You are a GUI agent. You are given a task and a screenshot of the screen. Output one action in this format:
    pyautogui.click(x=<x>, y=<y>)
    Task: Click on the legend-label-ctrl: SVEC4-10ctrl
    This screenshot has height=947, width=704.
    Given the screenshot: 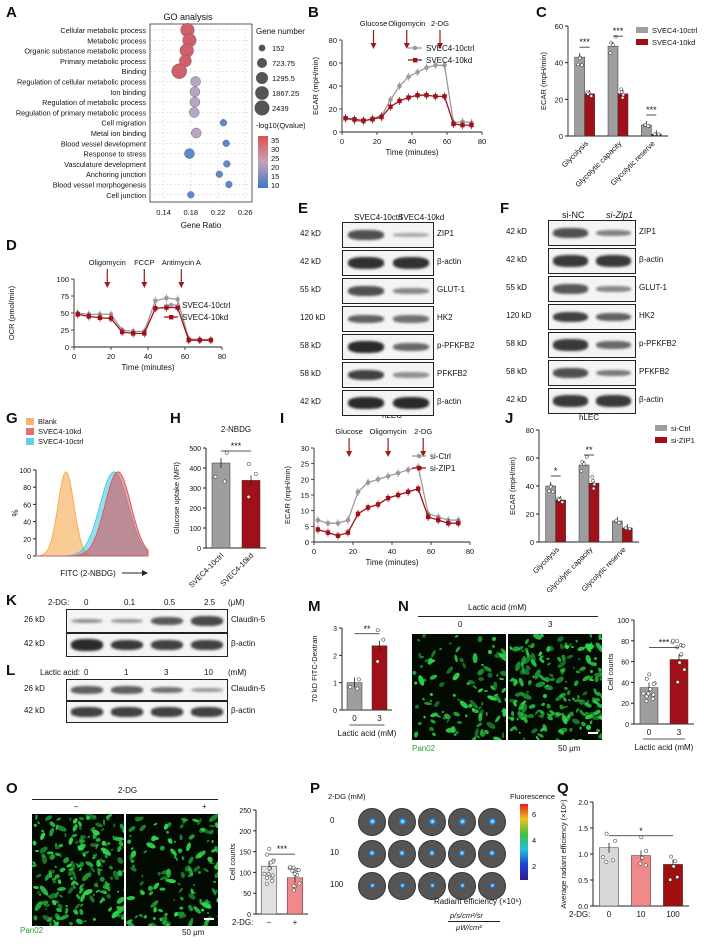 What is the action you would take?
    pyautogui.click(x=450, y=48)
    